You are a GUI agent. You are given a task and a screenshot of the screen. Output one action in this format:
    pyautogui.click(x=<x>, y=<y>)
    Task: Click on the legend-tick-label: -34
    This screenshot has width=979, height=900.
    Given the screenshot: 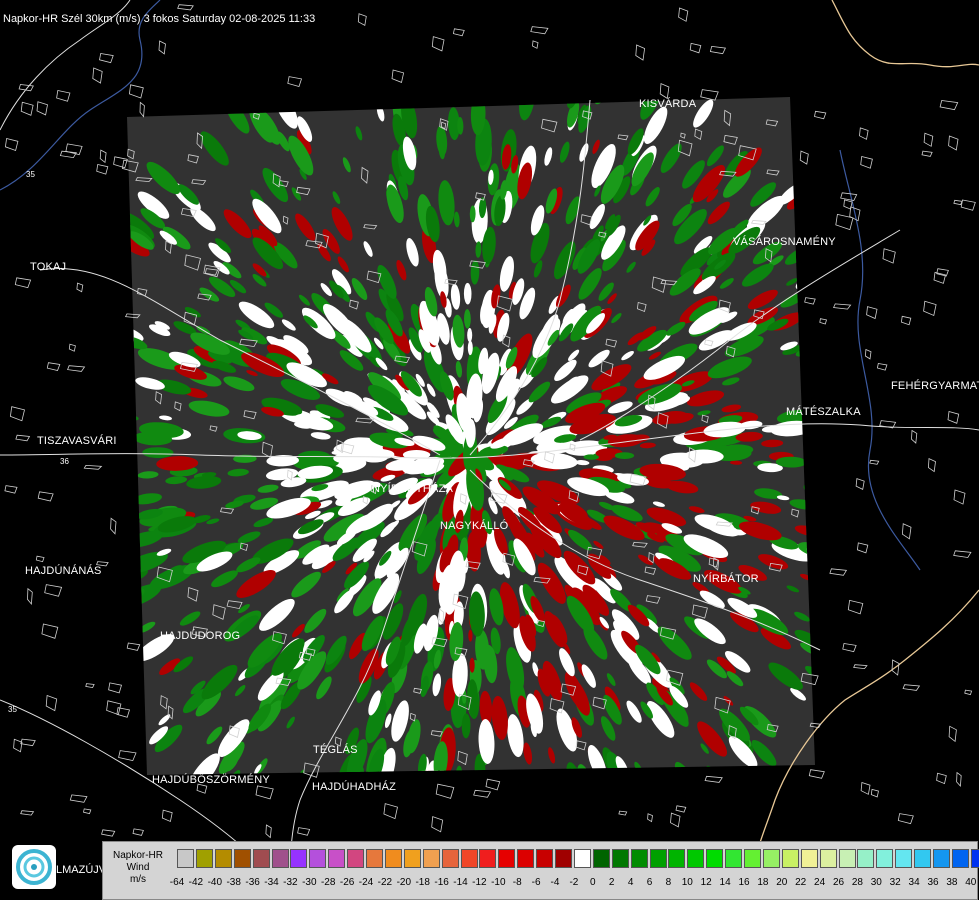 What is the action you would take?
    pyautogui.click(x=271, y=882)
    